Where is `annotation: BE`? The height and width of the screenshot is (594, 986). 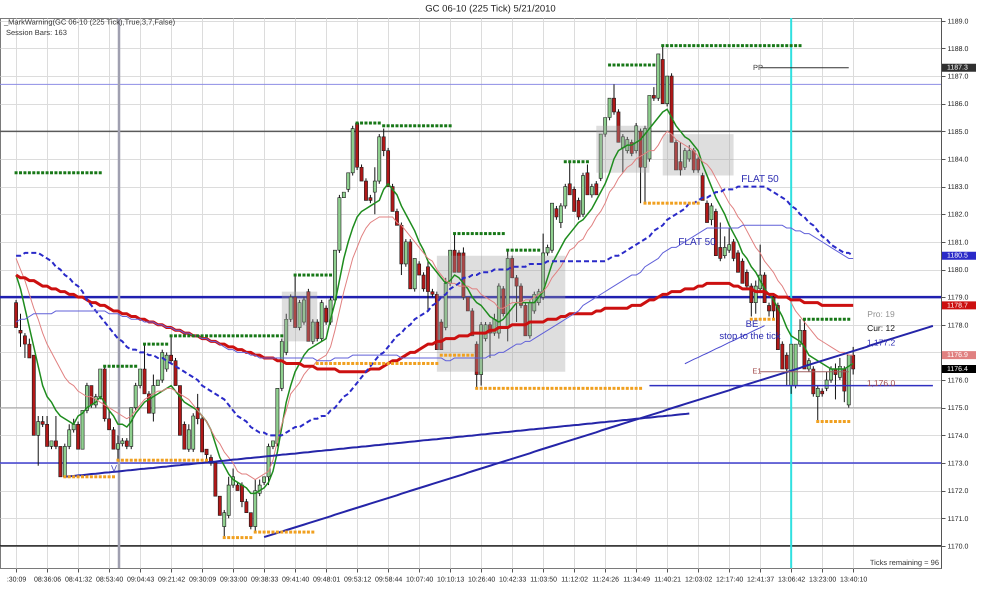 annotation: BE is located at coordinates (752, 324).